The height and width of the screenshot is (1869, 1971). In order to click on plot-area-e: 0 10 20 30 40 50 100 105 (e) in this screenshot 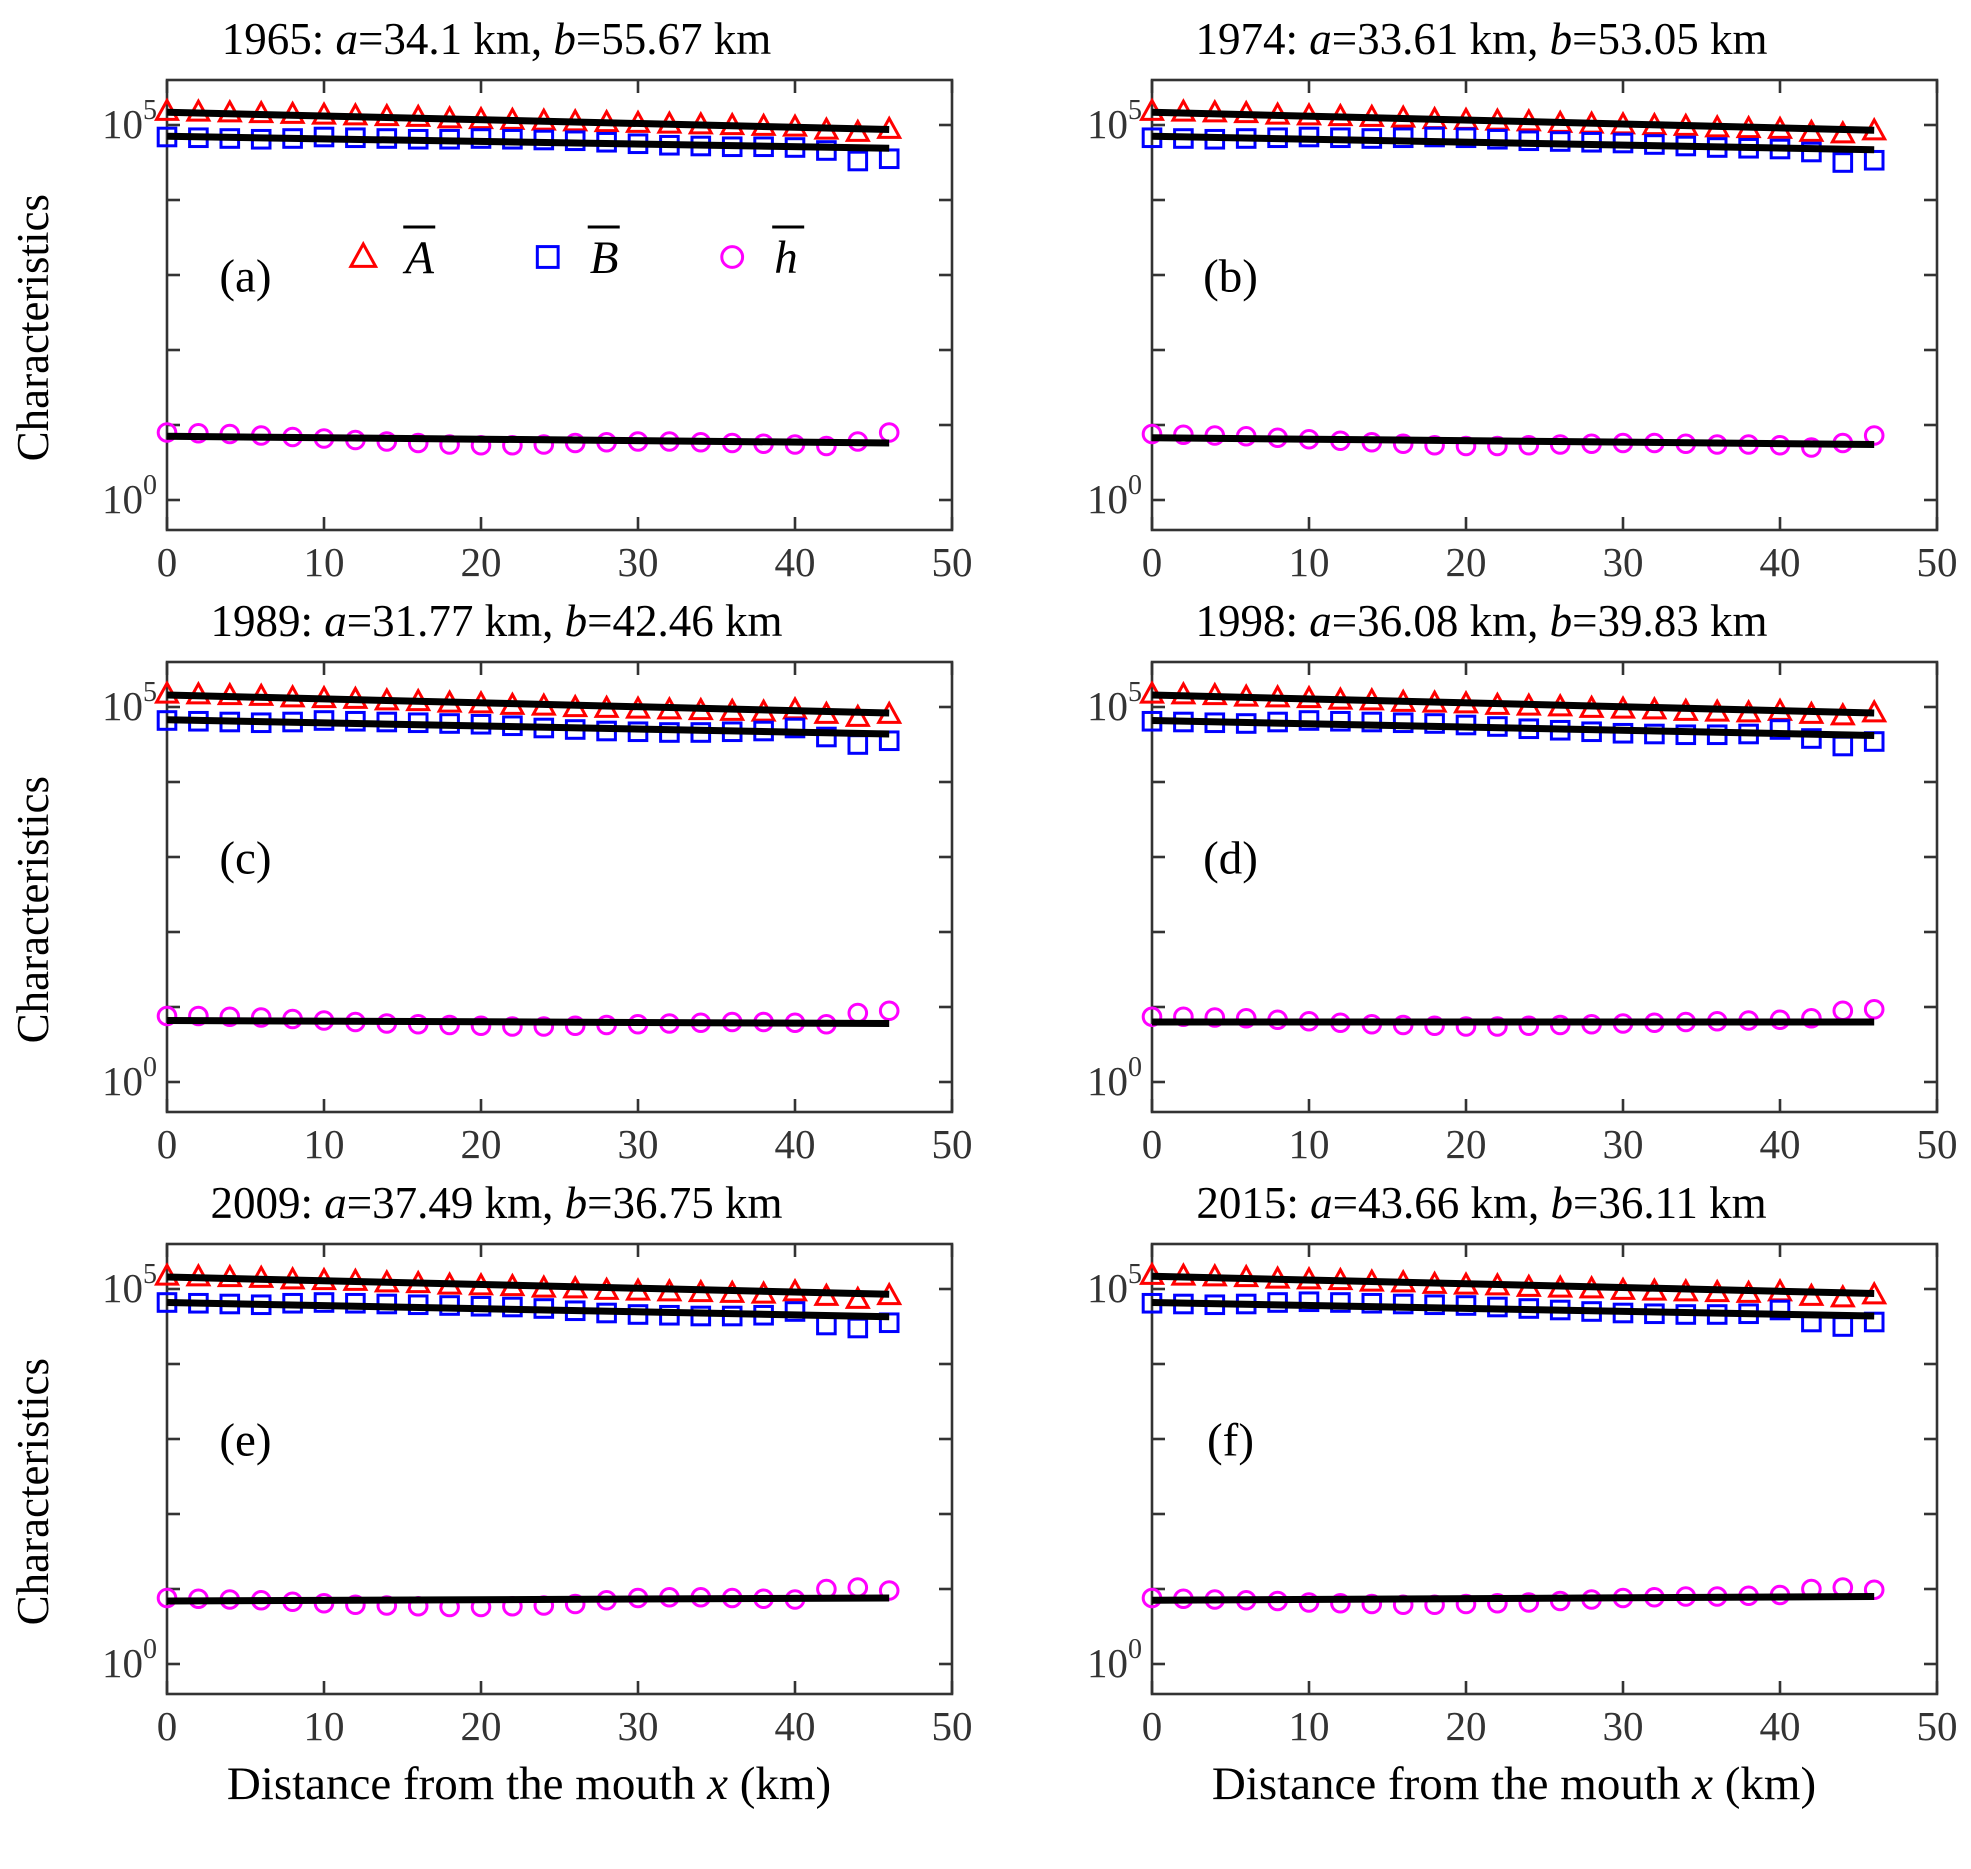, I will do `click(537, 1495)`.